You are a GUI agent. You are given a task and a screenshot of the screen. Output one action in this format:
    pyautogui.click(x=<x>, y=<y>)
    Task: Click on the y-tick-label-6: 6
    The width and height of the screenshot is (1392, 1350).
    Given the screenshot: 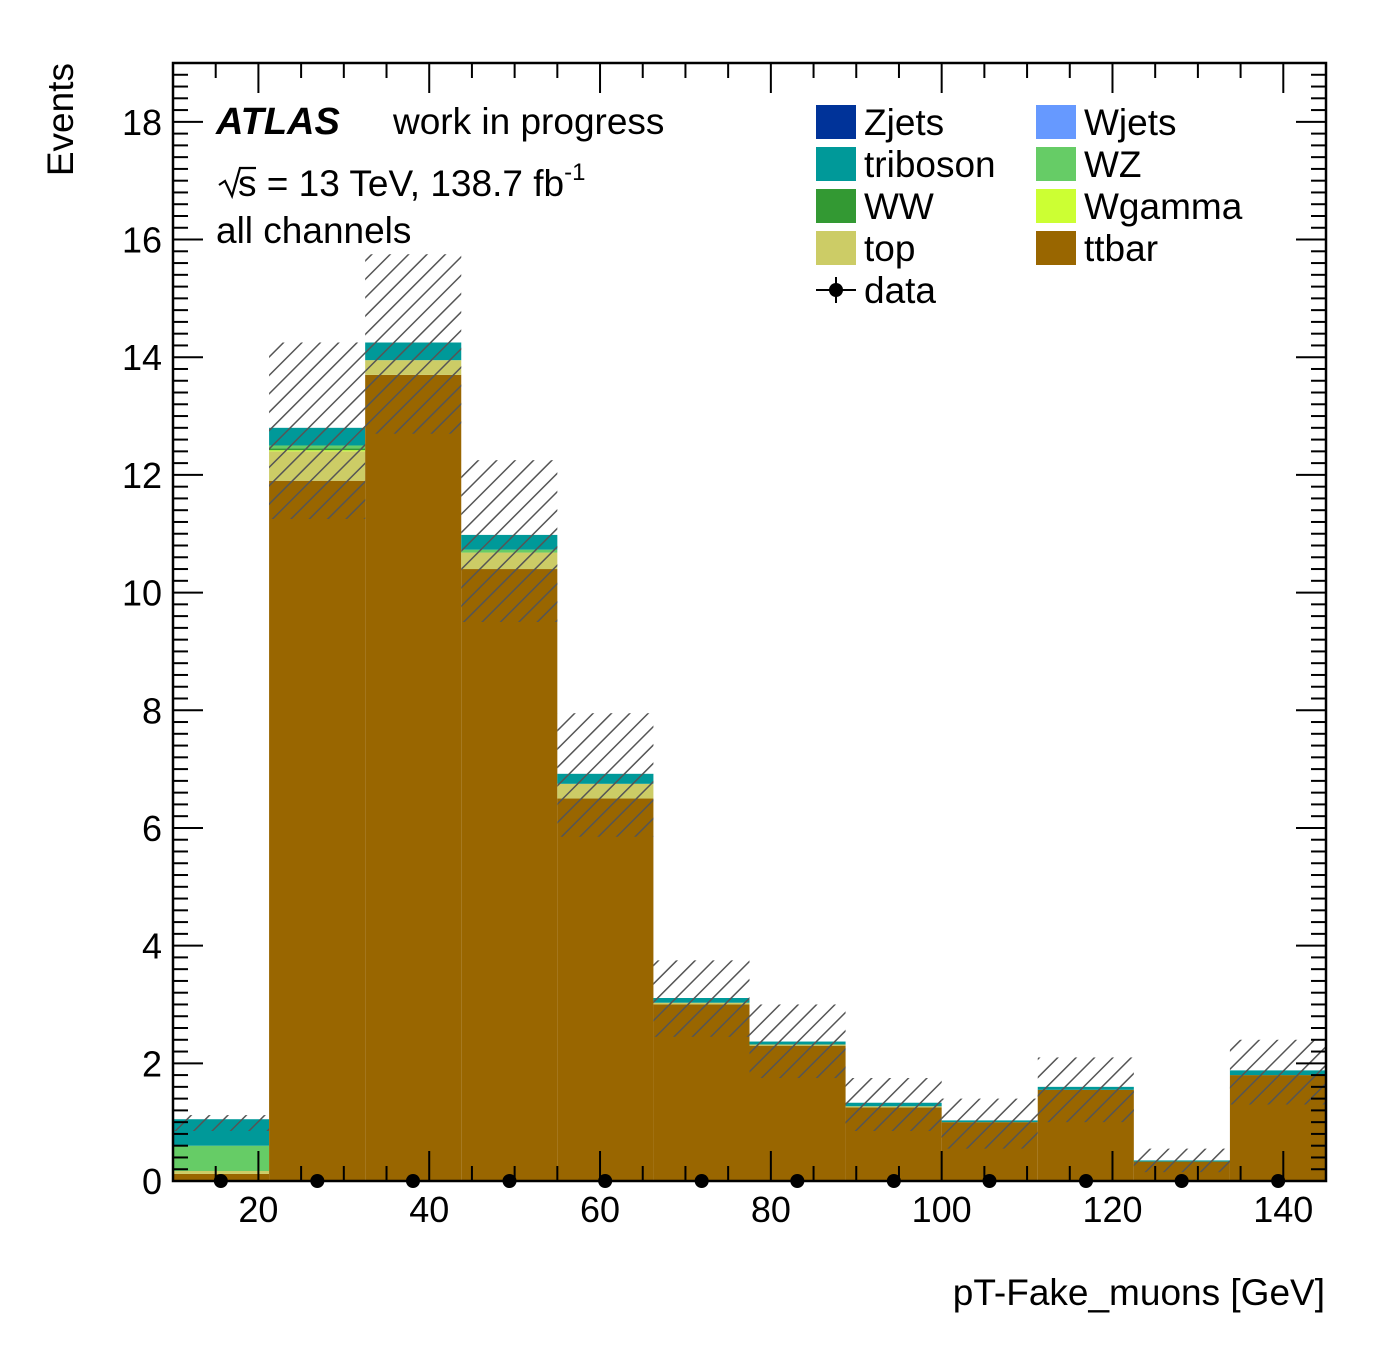 What is the action you would take?
    pyautogui.click(x=152, y=828)
    